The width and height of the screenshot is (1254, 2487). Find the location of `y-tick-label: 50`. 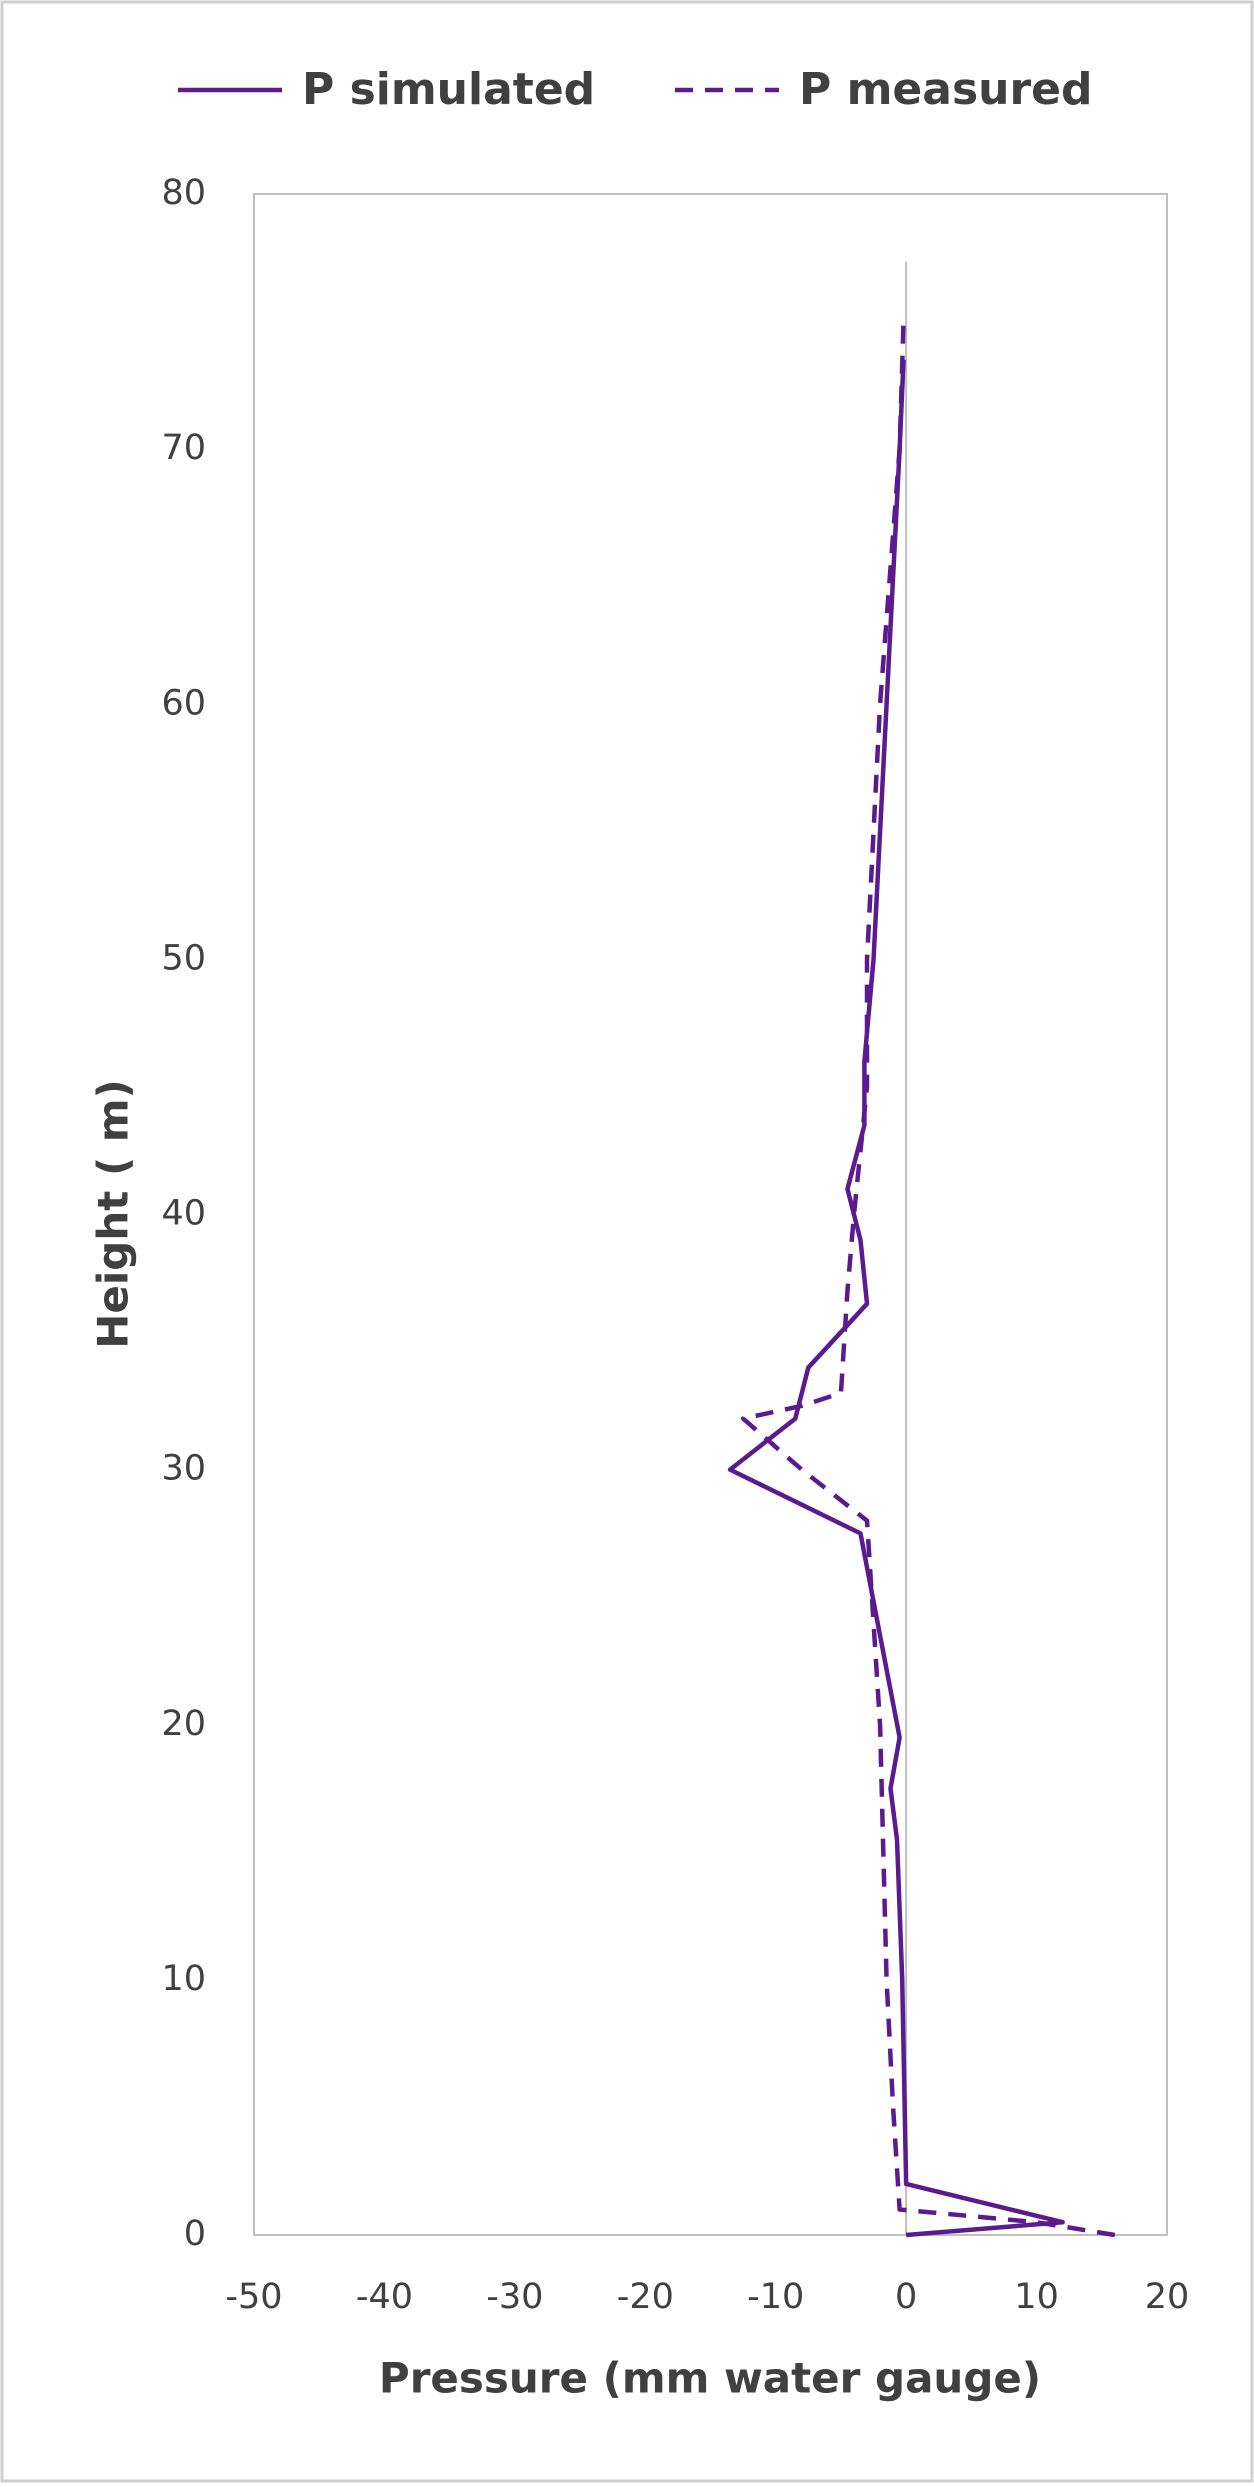

y-tick-label: 50 is located at coordinates (183, 958).